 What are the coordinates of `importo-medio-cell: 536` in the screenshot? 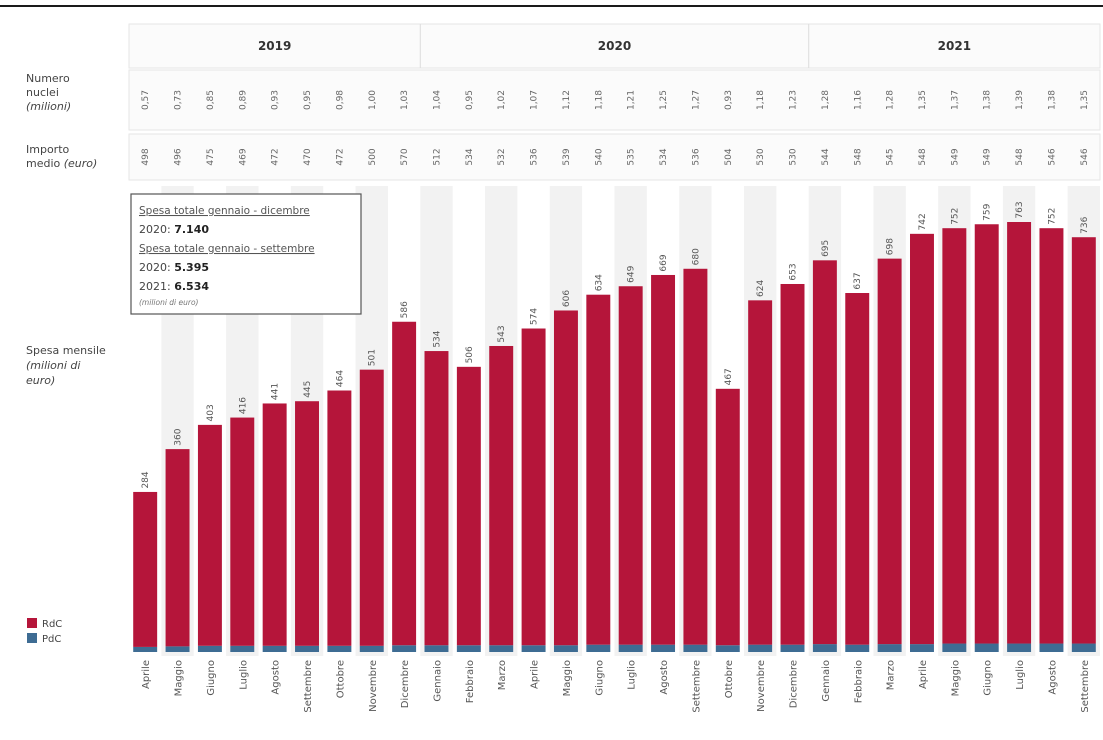 It's located at (535, 156).